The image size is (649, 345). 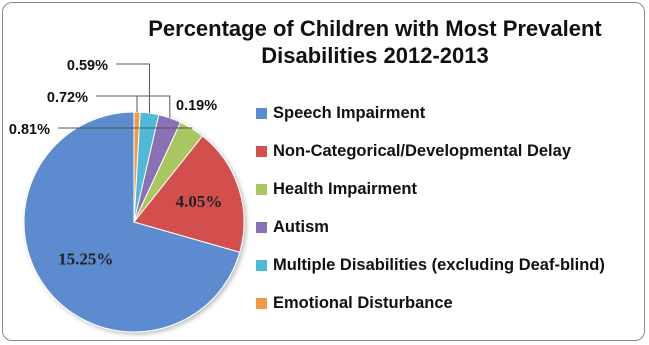 I want to click on pie-data-label-5: 0.59%, so click(x=87, y=66).